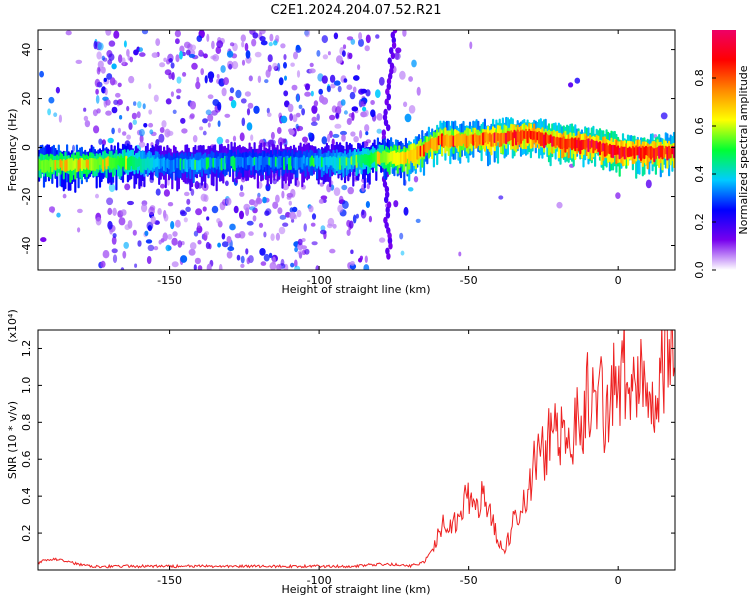  Describe the element at coordinates (26, 349) in the screenshot. I see `y-tick-label: 1.2` at that location.